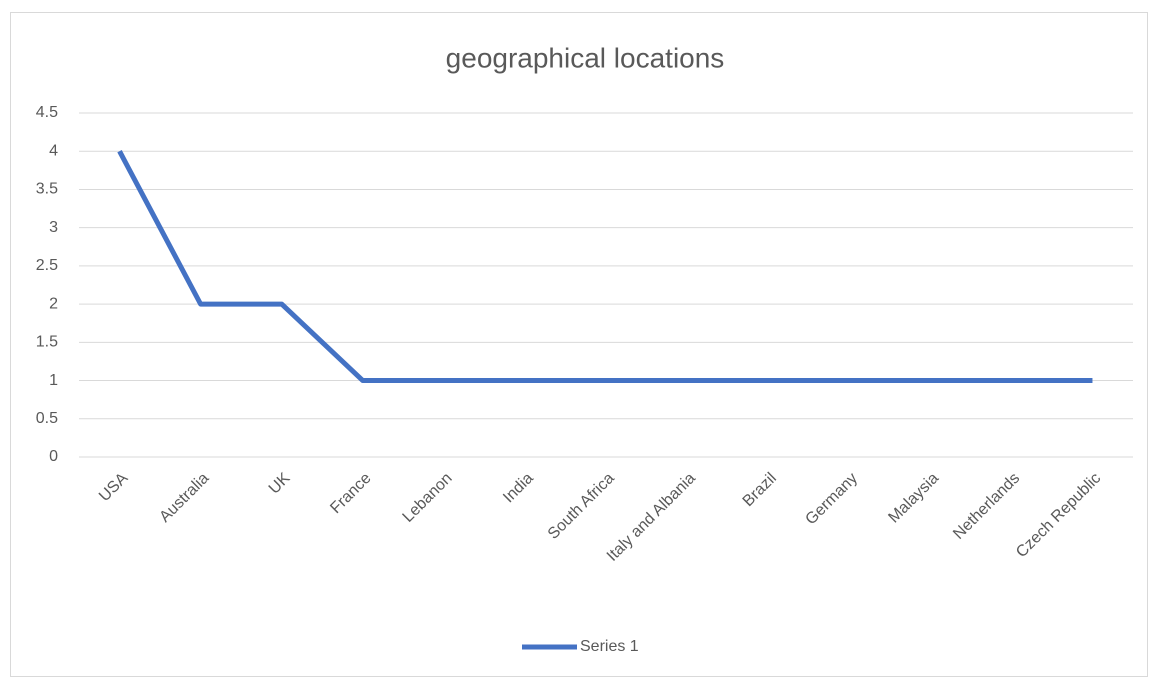 This screenshot has height=678, width=1149. I want to click on y-tick-label: 1.5, so click(47, 342).